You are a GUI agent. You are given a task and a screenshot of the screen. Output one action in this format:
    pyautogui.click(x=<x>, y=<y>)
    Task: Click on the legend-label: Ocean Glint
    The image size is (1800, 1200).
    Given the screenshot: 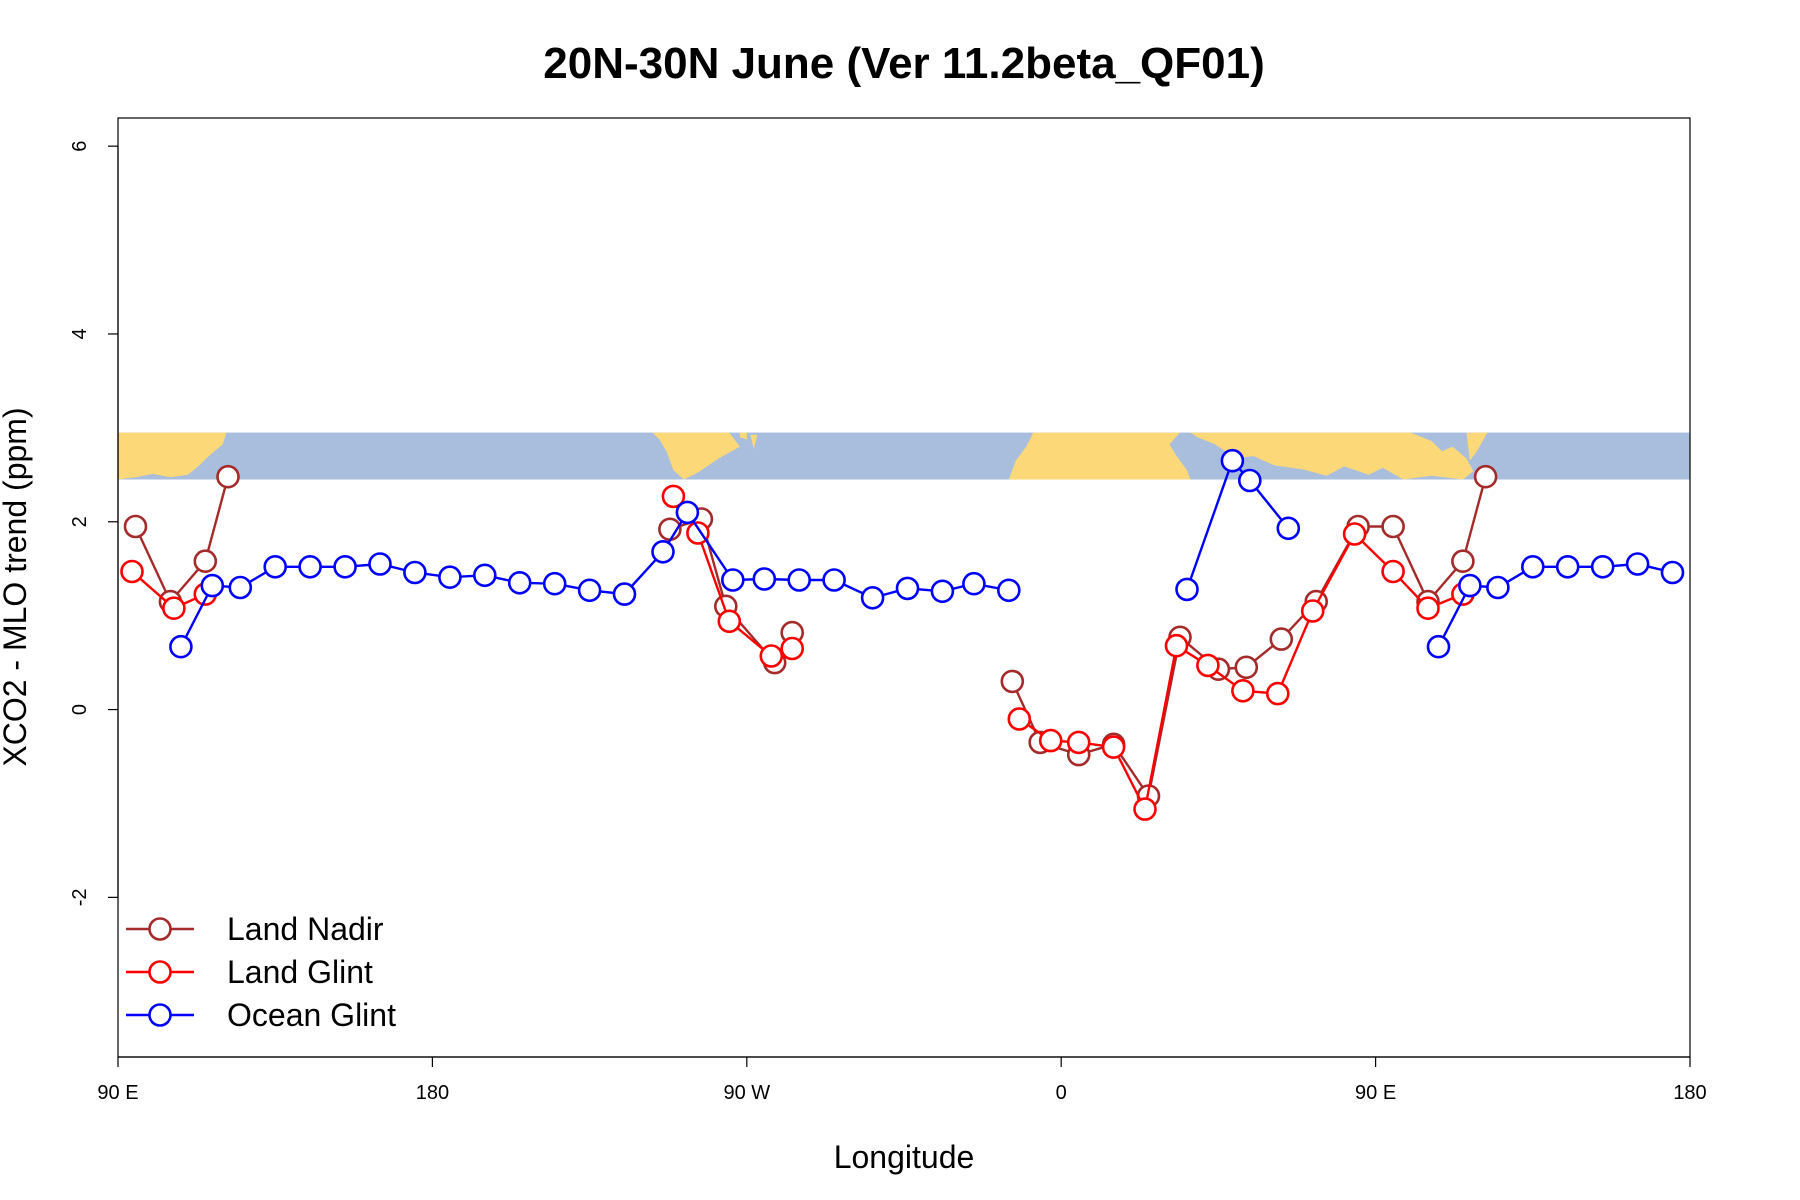 What is the action you would take?
    pyautogui.click(x=311, y=1015)
    